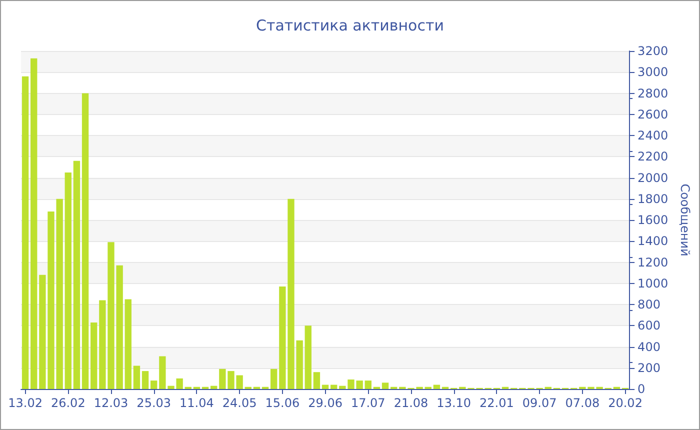 The width and height of the screenshot is (700, 430). I want to click on y-tick-label: 0, so click(642, 389).